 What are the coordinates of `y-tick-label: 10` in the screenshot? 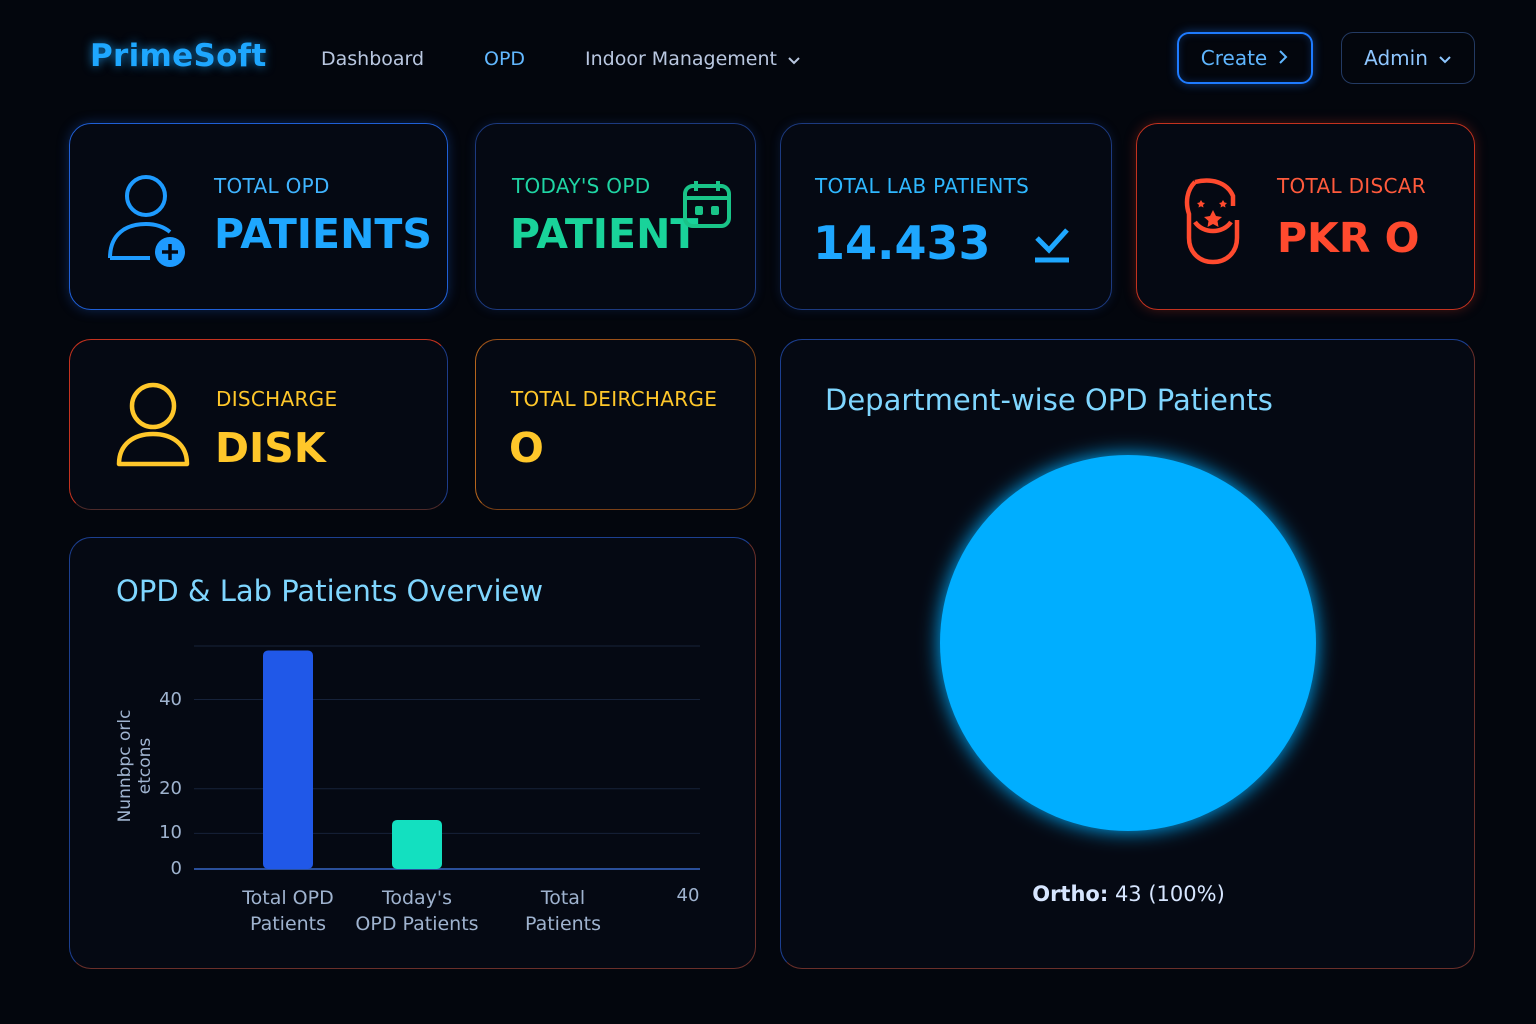 It's located at (170, 833).